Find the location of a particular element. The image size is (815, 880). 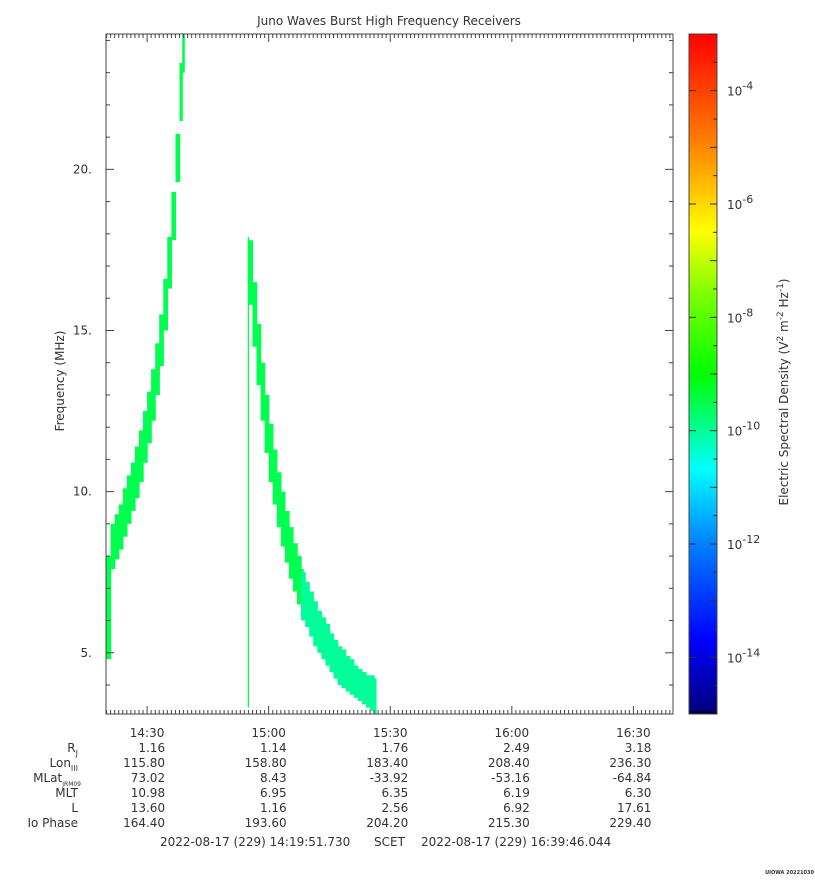

colorbar-tick-label: 10⁻⁶ is located at coordinates (740, 202).